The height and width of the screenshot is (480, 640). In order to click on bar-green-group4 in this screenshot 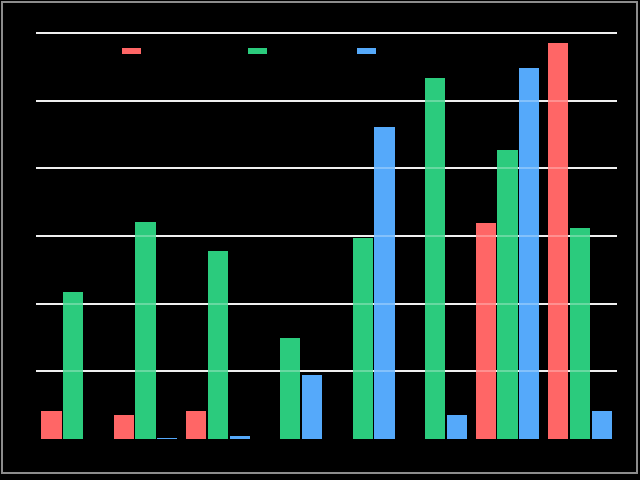, I will do `click(290, 388)`.